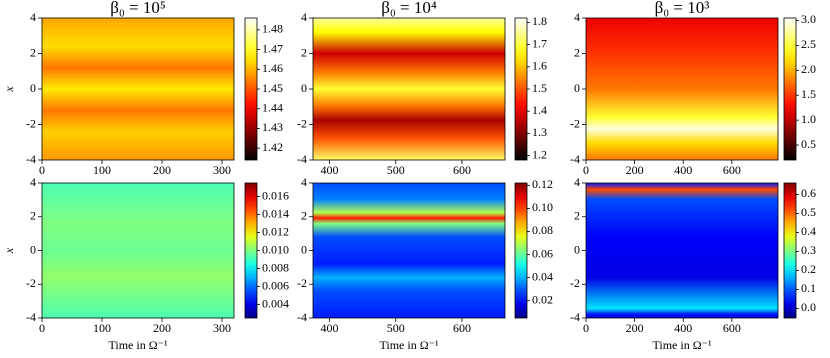 This screenshot has width=830, height=358. I want to click on colorbar-tick-label: 1.48, so click(272, 29).